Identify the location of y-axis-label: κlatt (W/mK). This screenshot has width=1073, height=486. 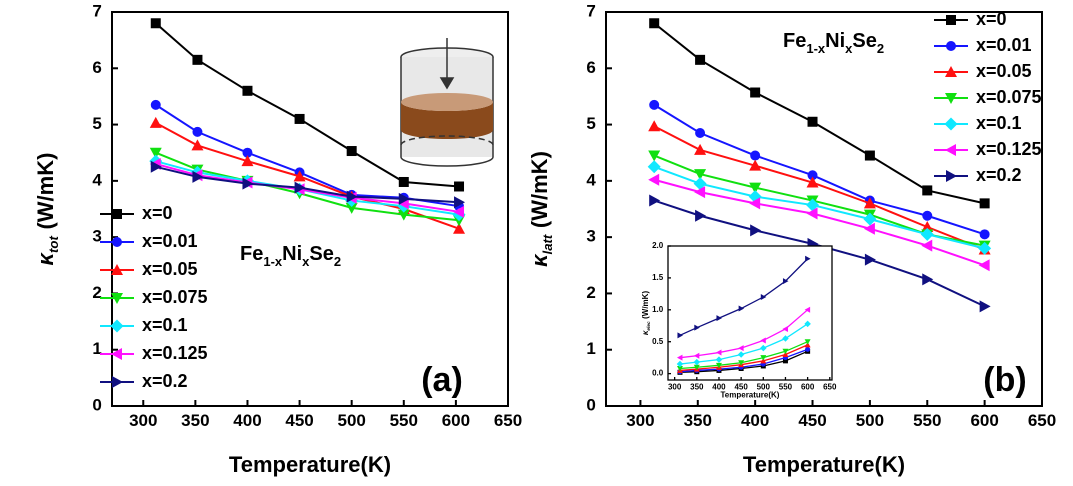
(541, 209).